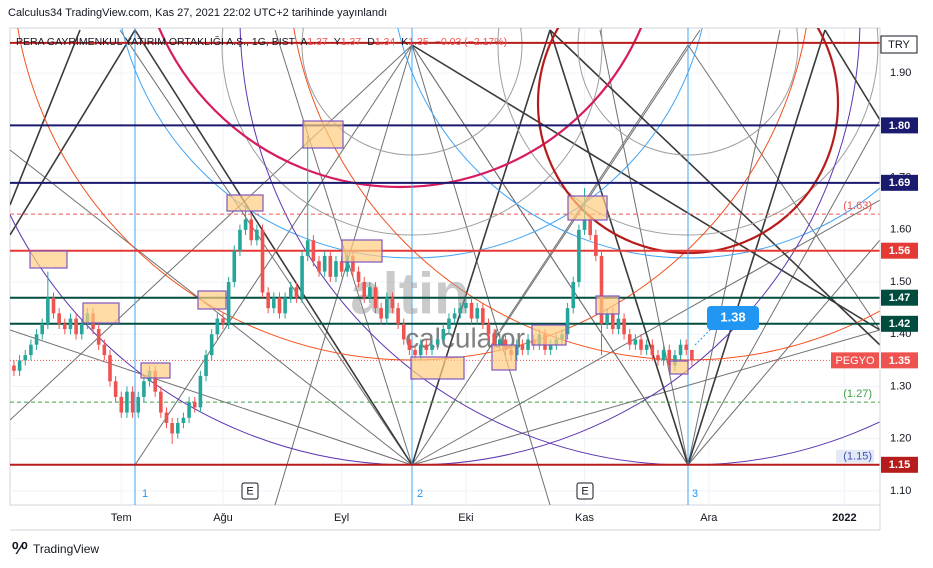 The width and height of the screenshot is (933, 568). I want to click on currency-box, so click(899, 44).